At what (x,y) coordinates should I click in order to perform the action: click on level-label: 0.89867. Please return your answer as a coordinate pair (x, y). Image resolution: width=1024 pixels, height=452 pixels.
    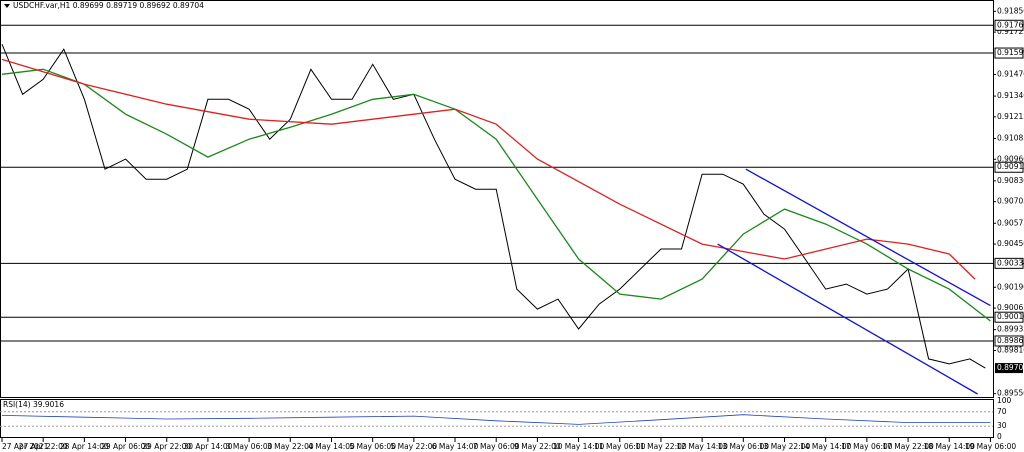
    Looking at the image, I should click on (1010, 340).